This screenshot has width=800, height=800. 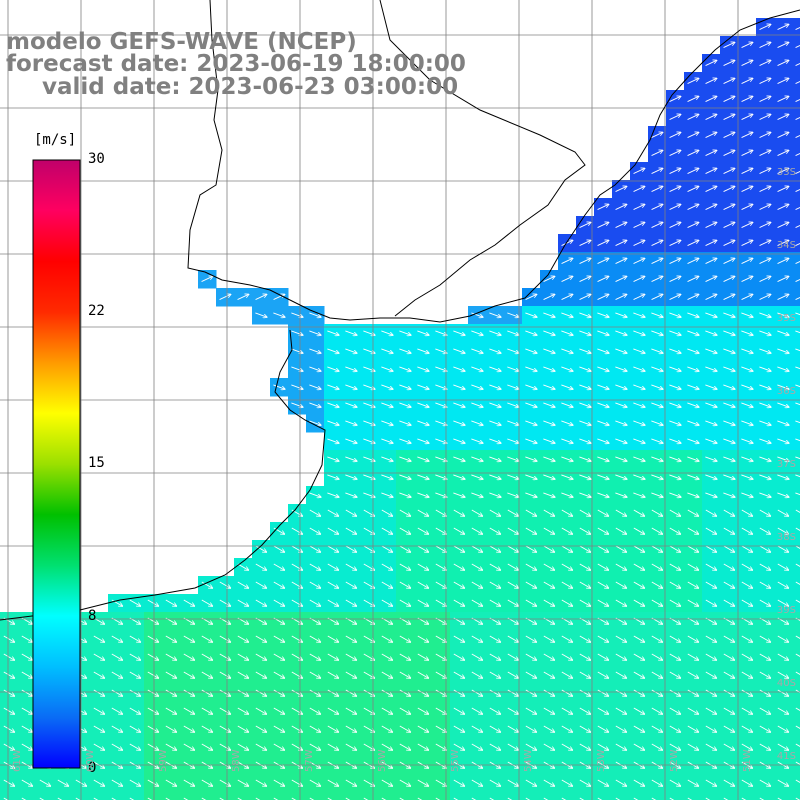 What do you see at coordinates (482, 158) in the screenshot?
I see `coastline-uruguay` at bounding box center [482, 158].